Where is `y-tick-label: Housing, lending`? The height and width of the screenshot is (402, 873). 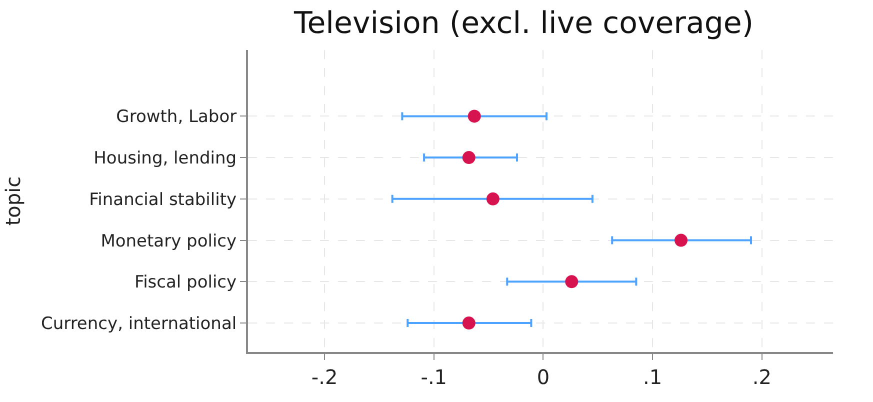 y-tick-label: Housing, lending is located at coordinates (165, 158).